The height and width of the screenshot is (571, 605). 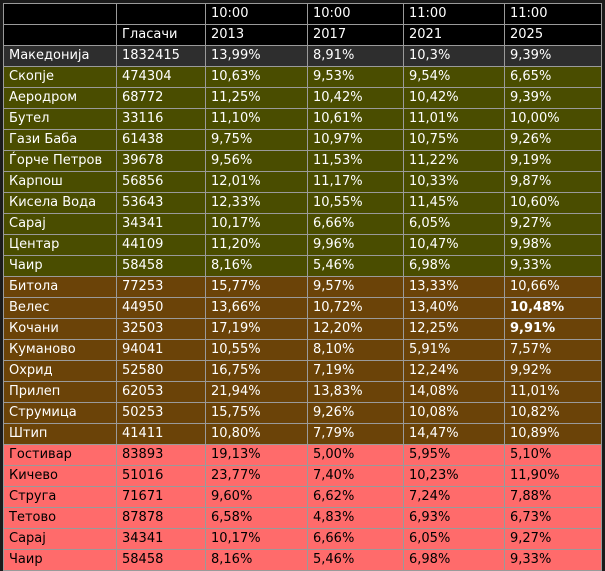 What do you see at coordinates (161, 497) in the screenshot?
I see `voters-cell: 71671` at bounding box center [161, 497].